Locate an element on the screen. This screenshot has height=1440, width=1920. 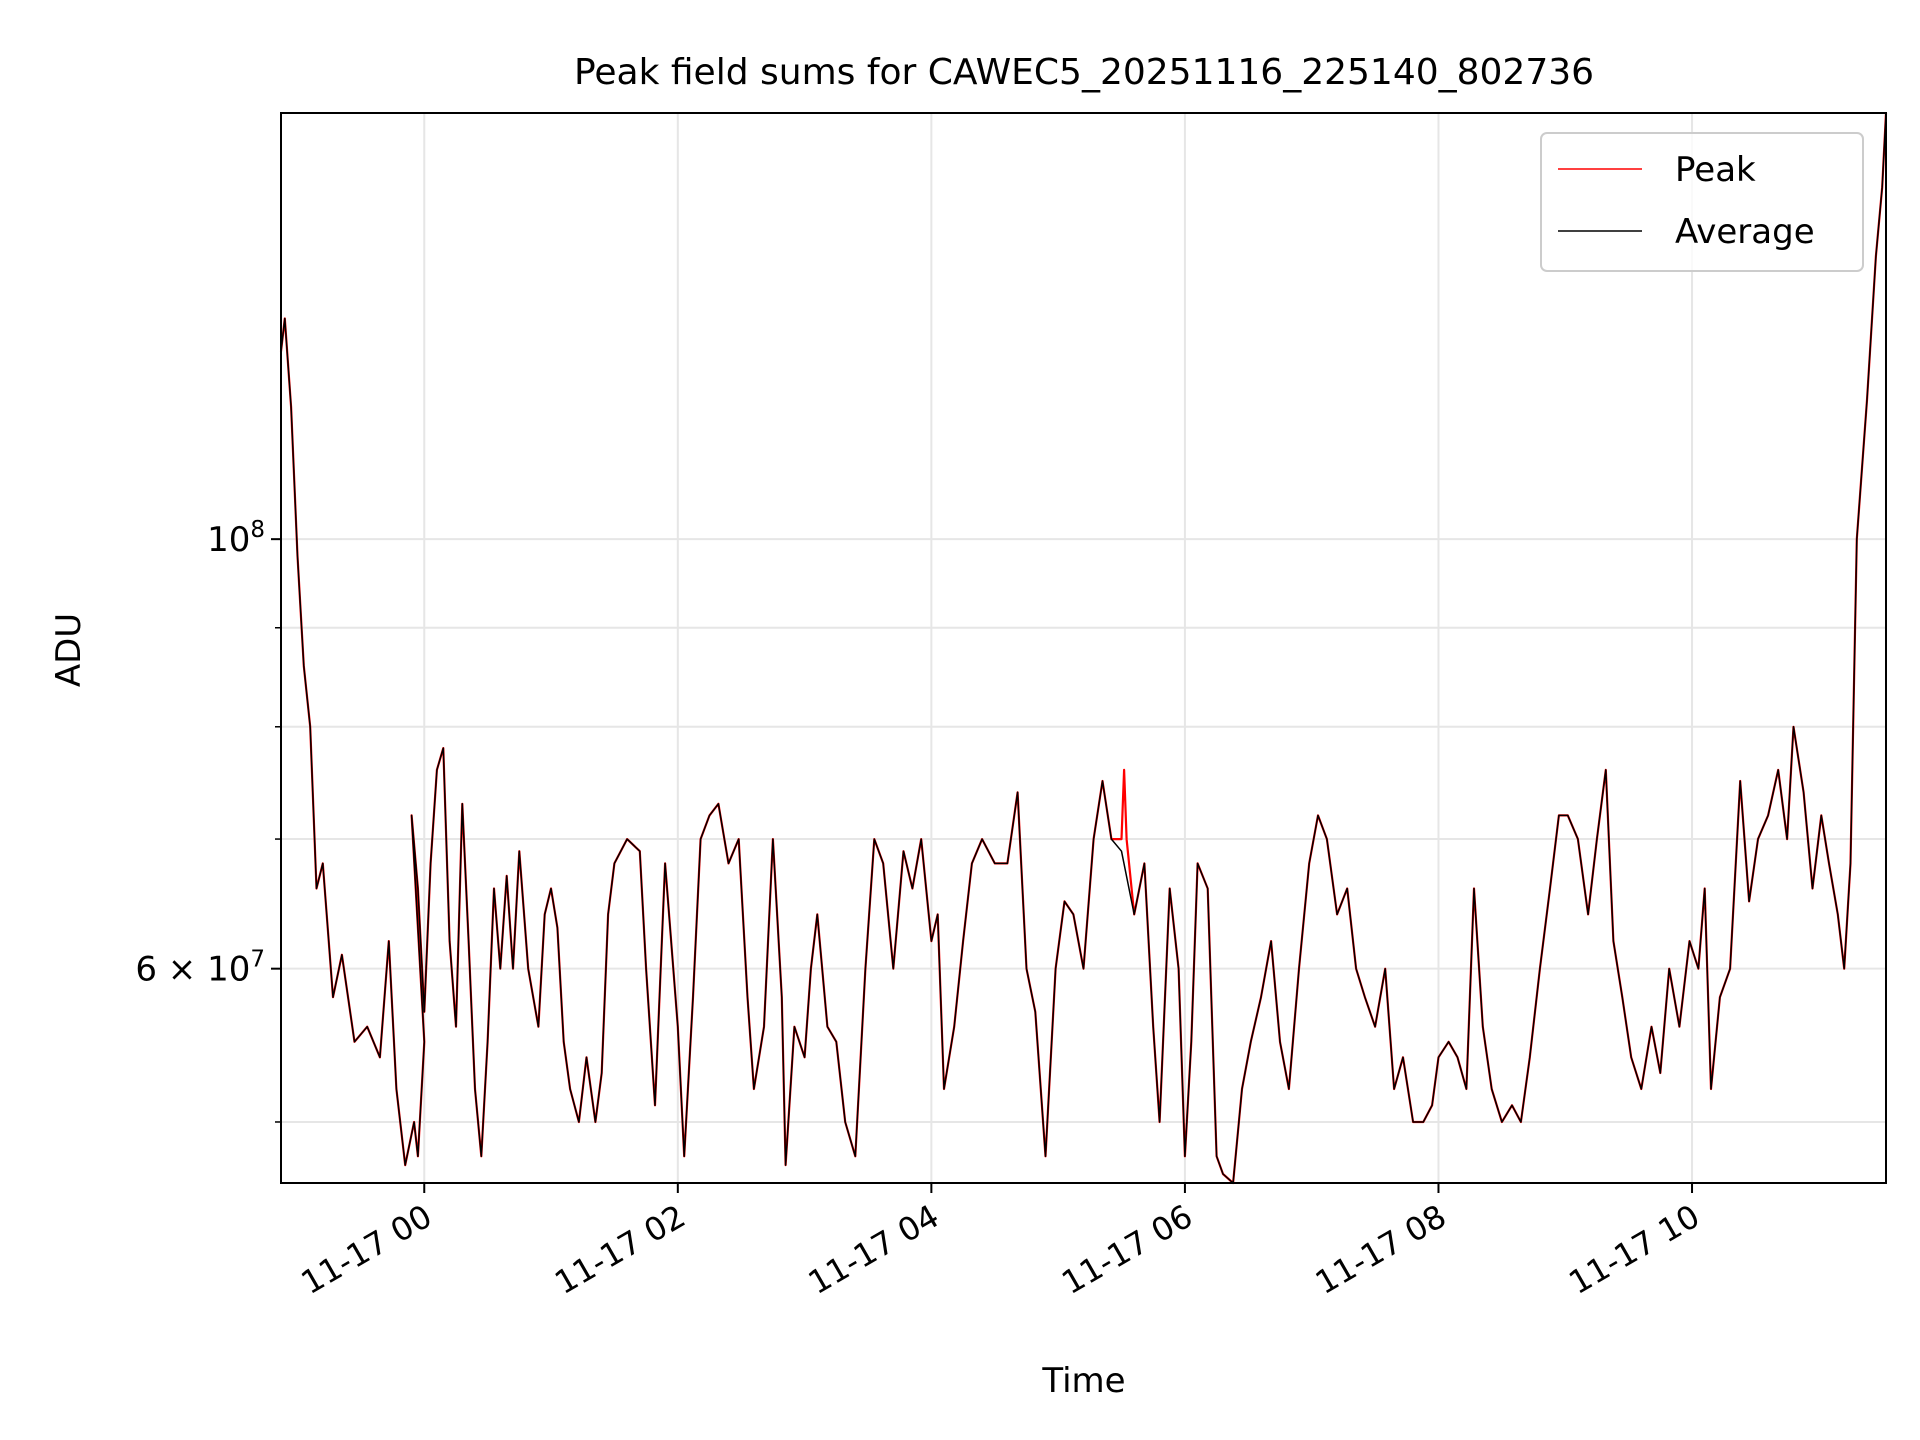
legend-average-label: Average is located at coordinates (1745, 232).